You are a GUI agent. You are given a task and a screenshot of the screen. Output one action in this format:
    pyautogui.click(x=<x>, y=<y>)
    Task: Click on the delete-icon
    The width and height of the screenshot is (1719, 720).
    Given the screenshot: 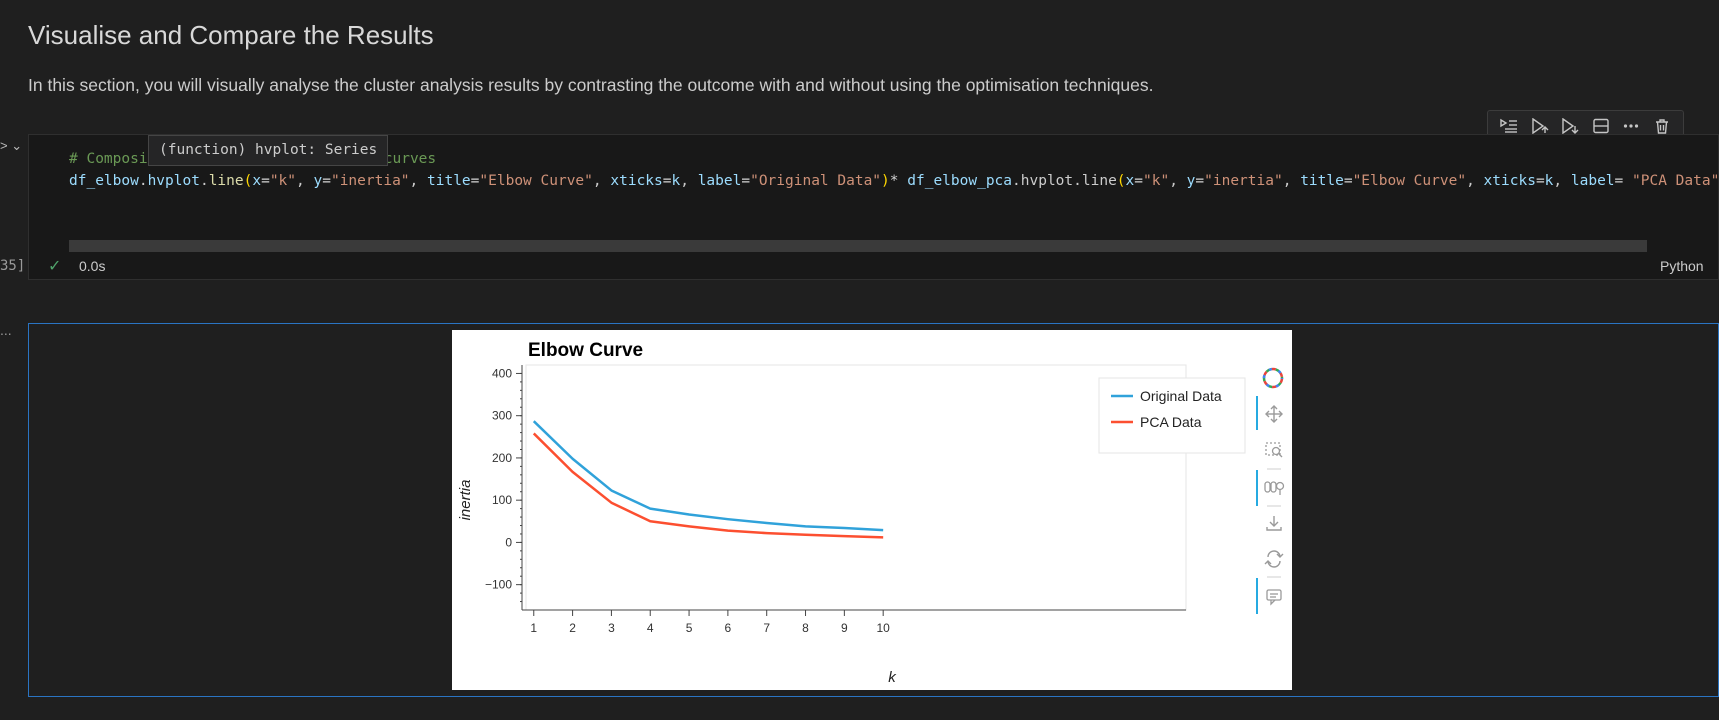 What is the action you would take?
    pyautogui.click(x=1662, y=126)
    